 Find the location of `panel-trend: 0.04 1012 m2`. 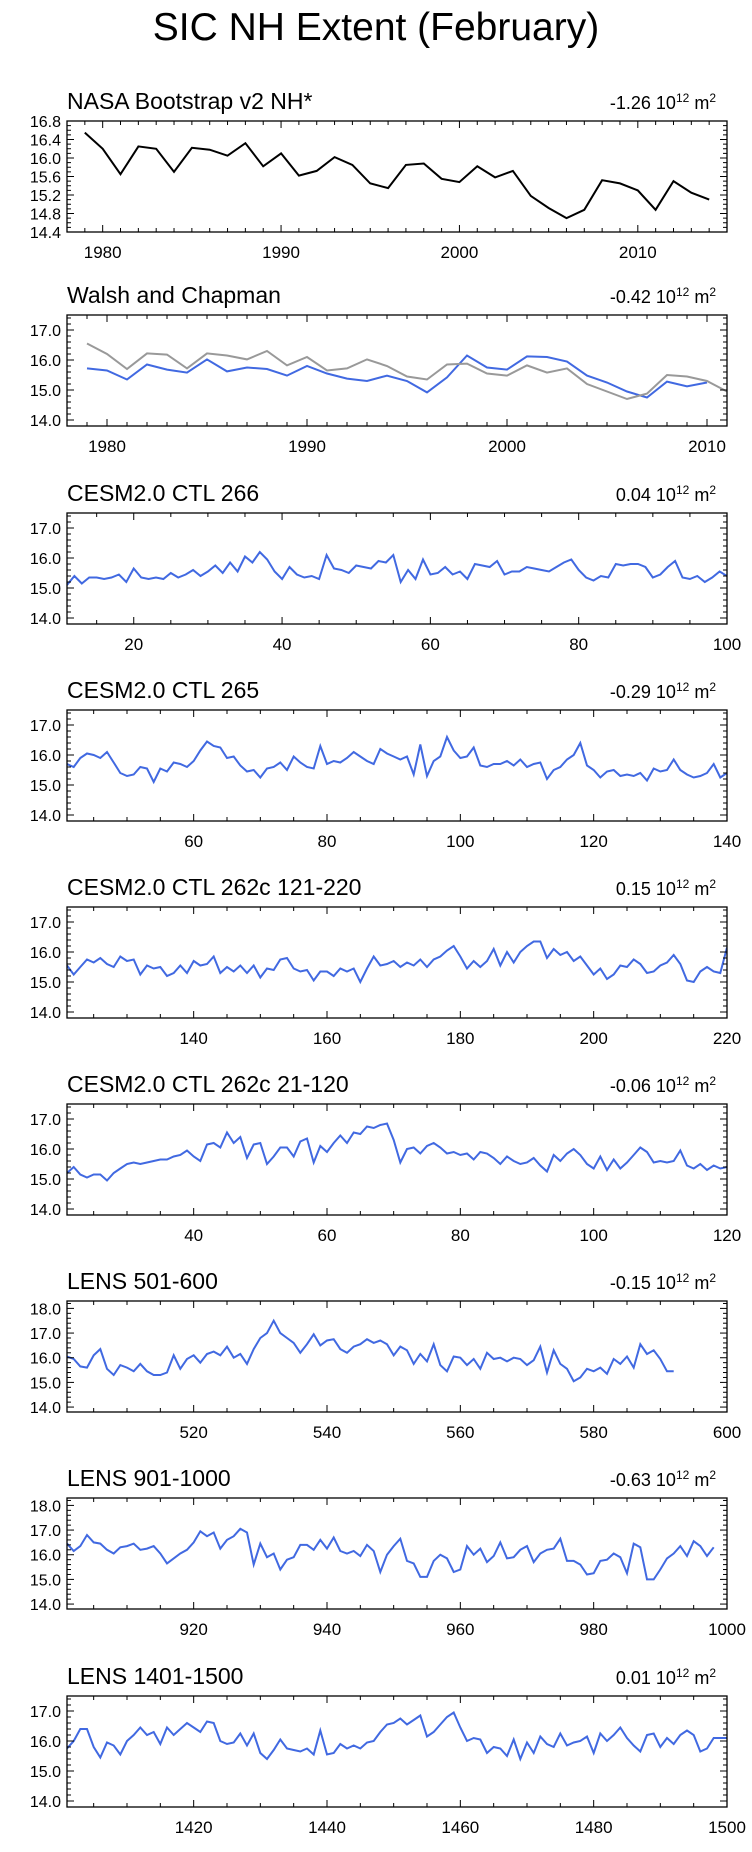

panel-trend: 0.04 1012 m2 is located at coordinates (666, 494).